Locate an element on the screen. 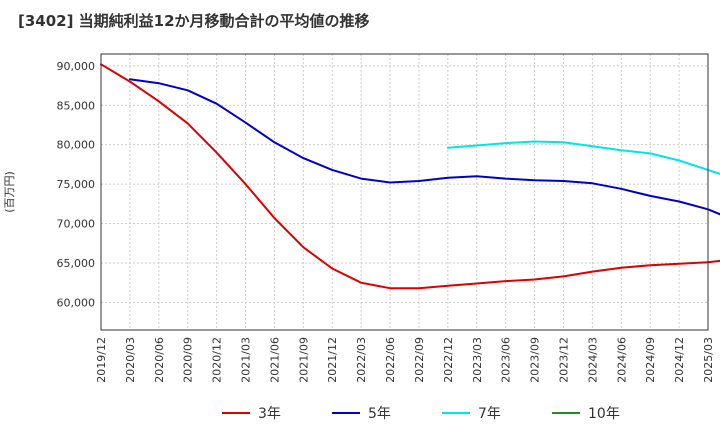  y-tick-label: 80,000 is located at coordinates (76, 145).